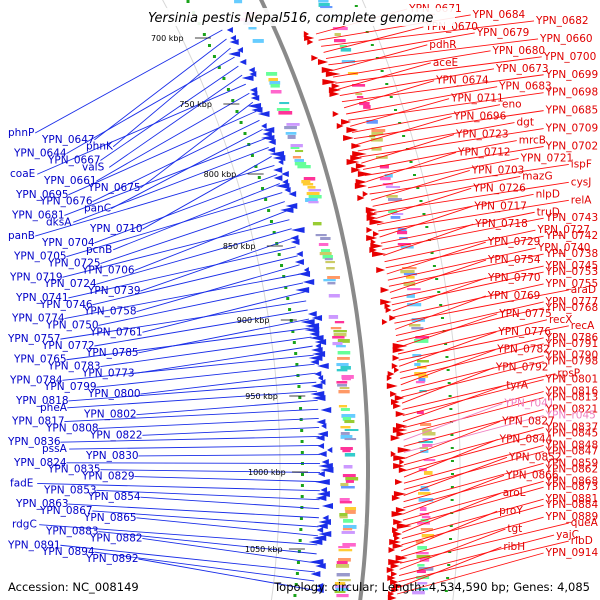 This screenshot has height=600, width=600. What do you see at coordinates (261, 396) in the screenshot?
I see `kbp-label: 950 kbp` at bounding box center [261, 396].